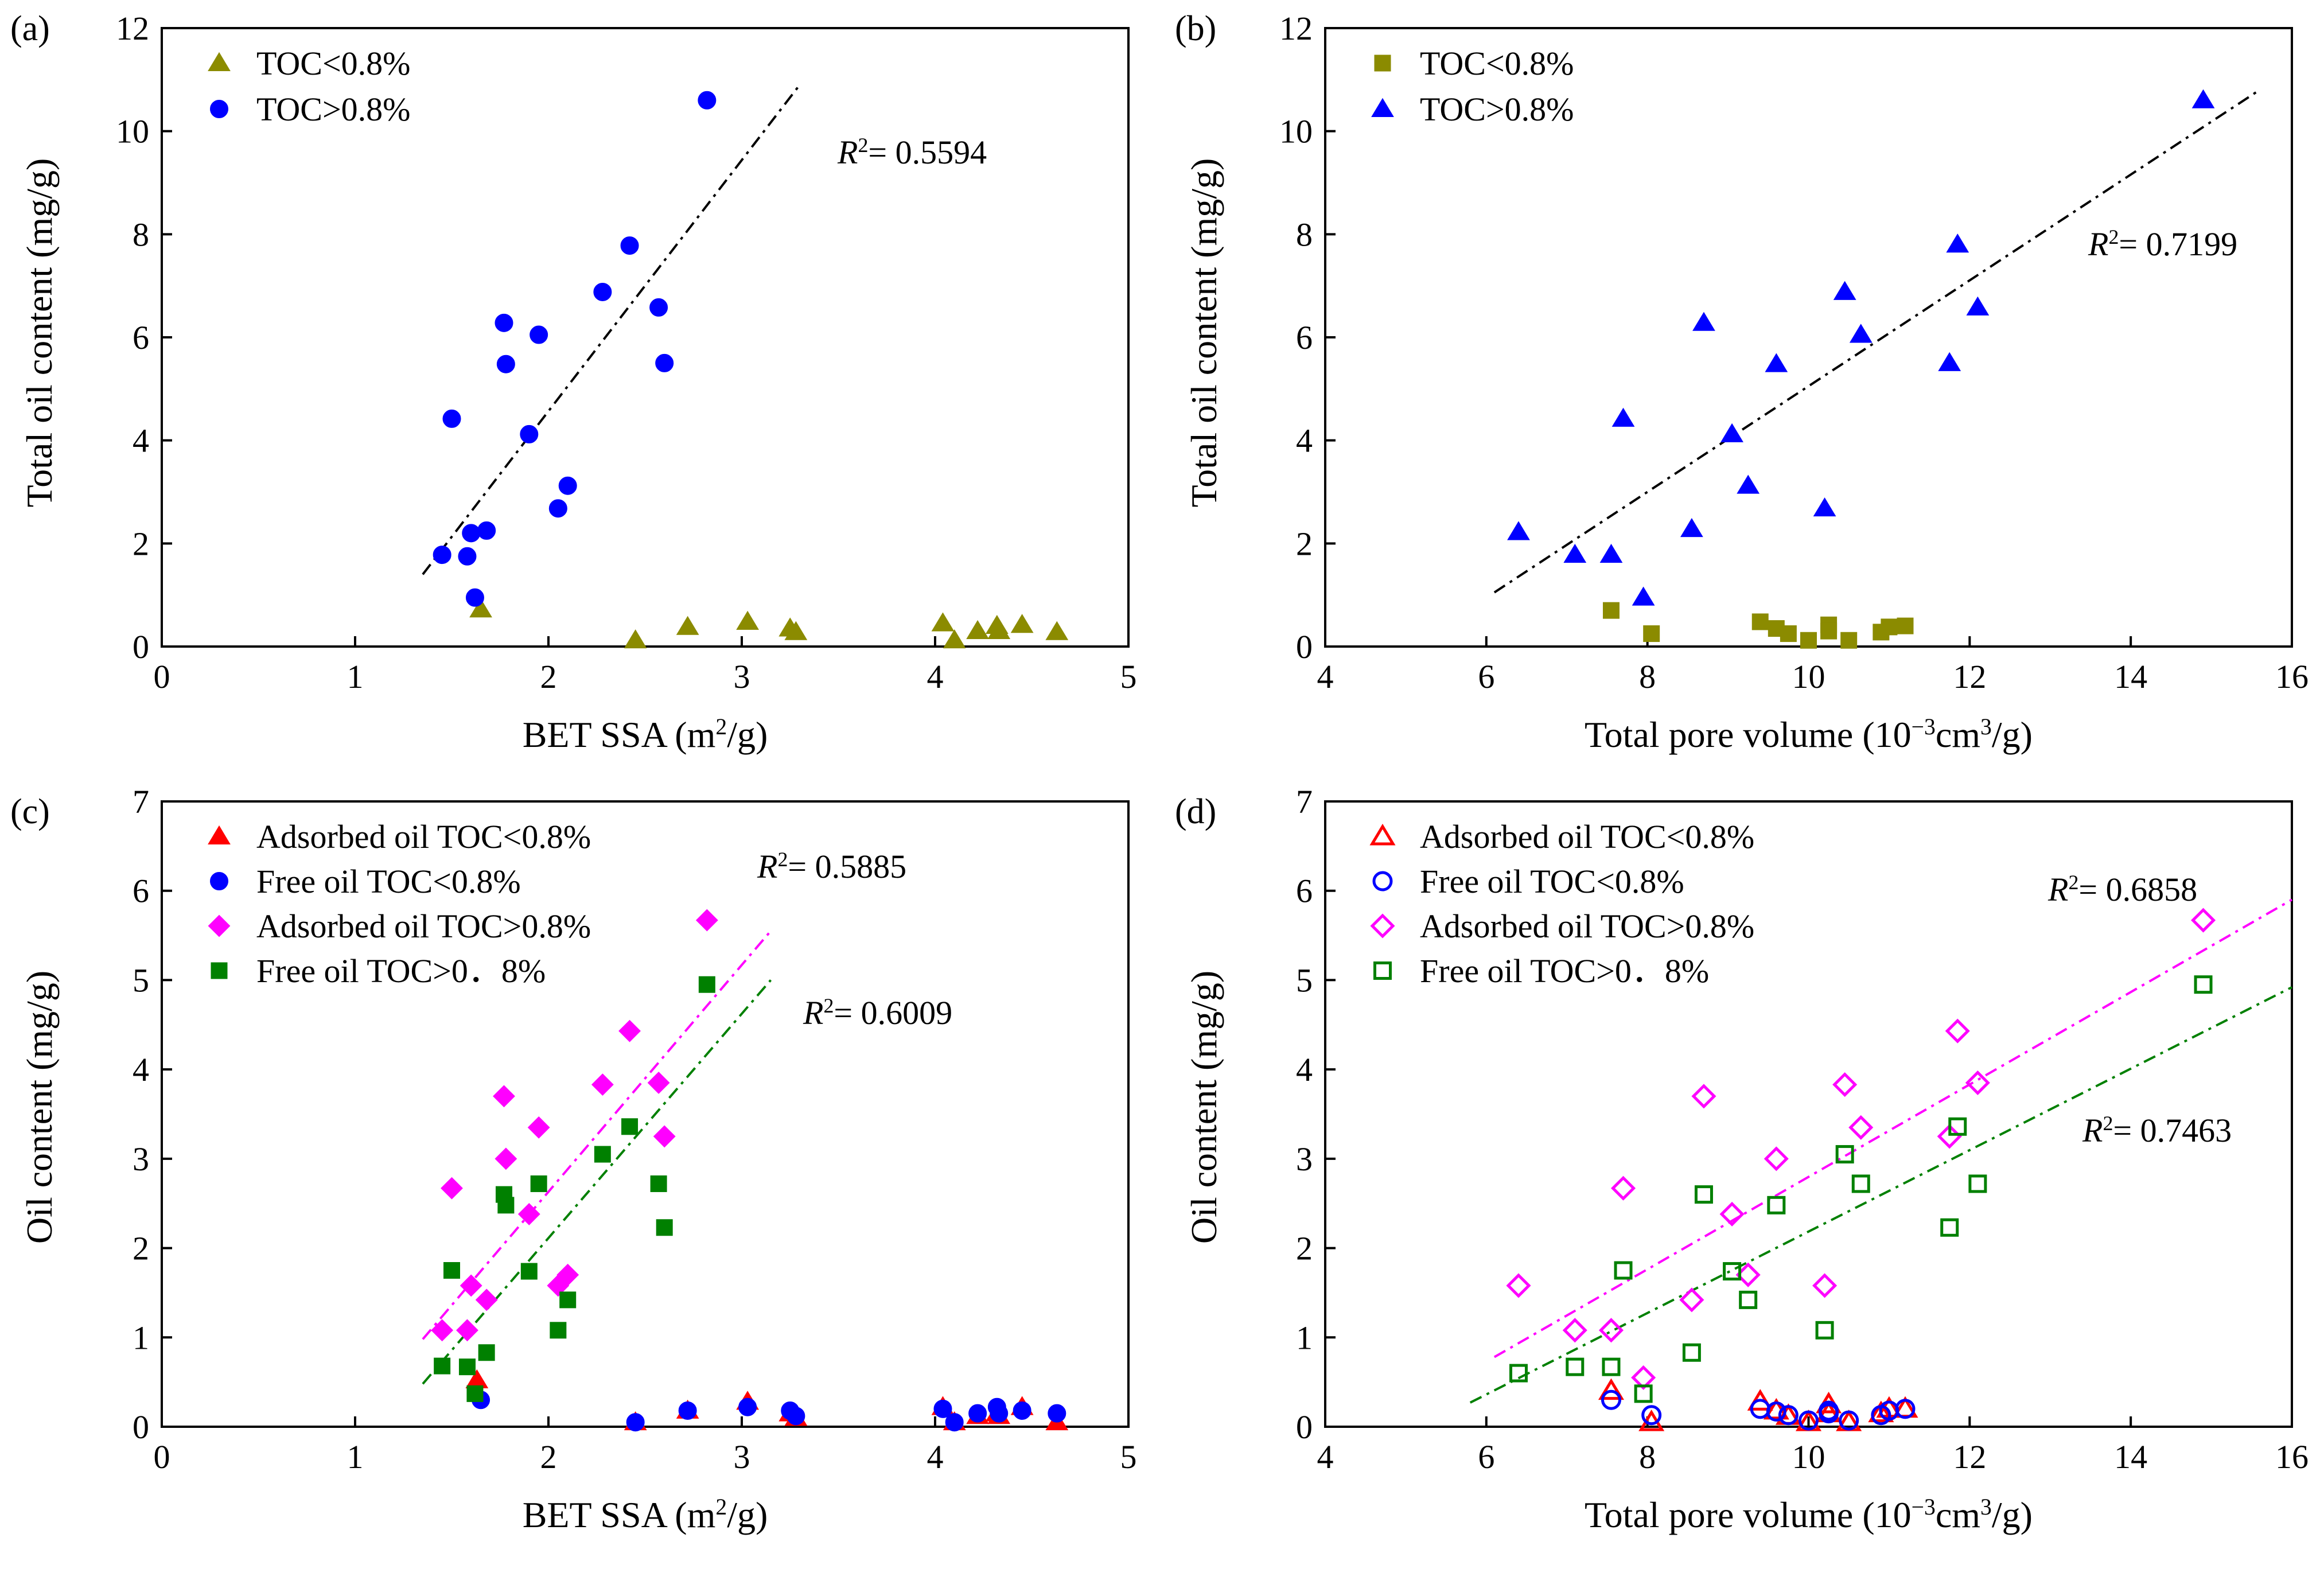 The width and height of the screenshot is (2324, 1569). I want to click on y-tick-label: 12, so click(1296, 28).